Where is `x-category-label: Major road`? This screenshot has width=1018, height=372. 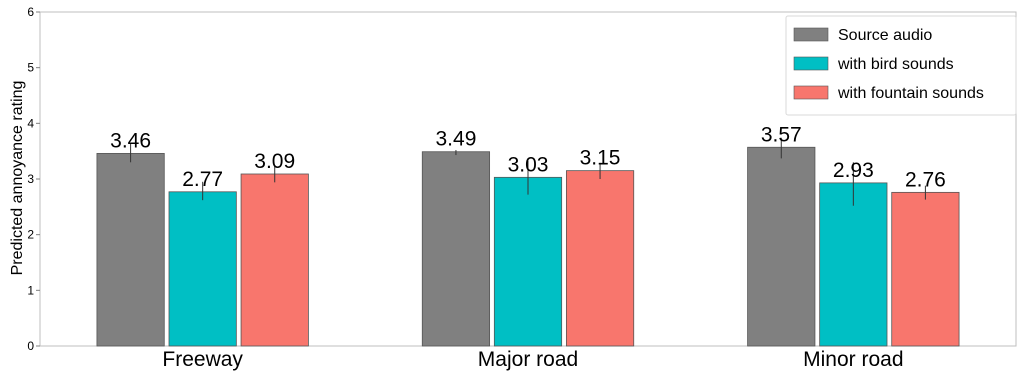
x-category-label: Major road is located at coordinates (528, 359).